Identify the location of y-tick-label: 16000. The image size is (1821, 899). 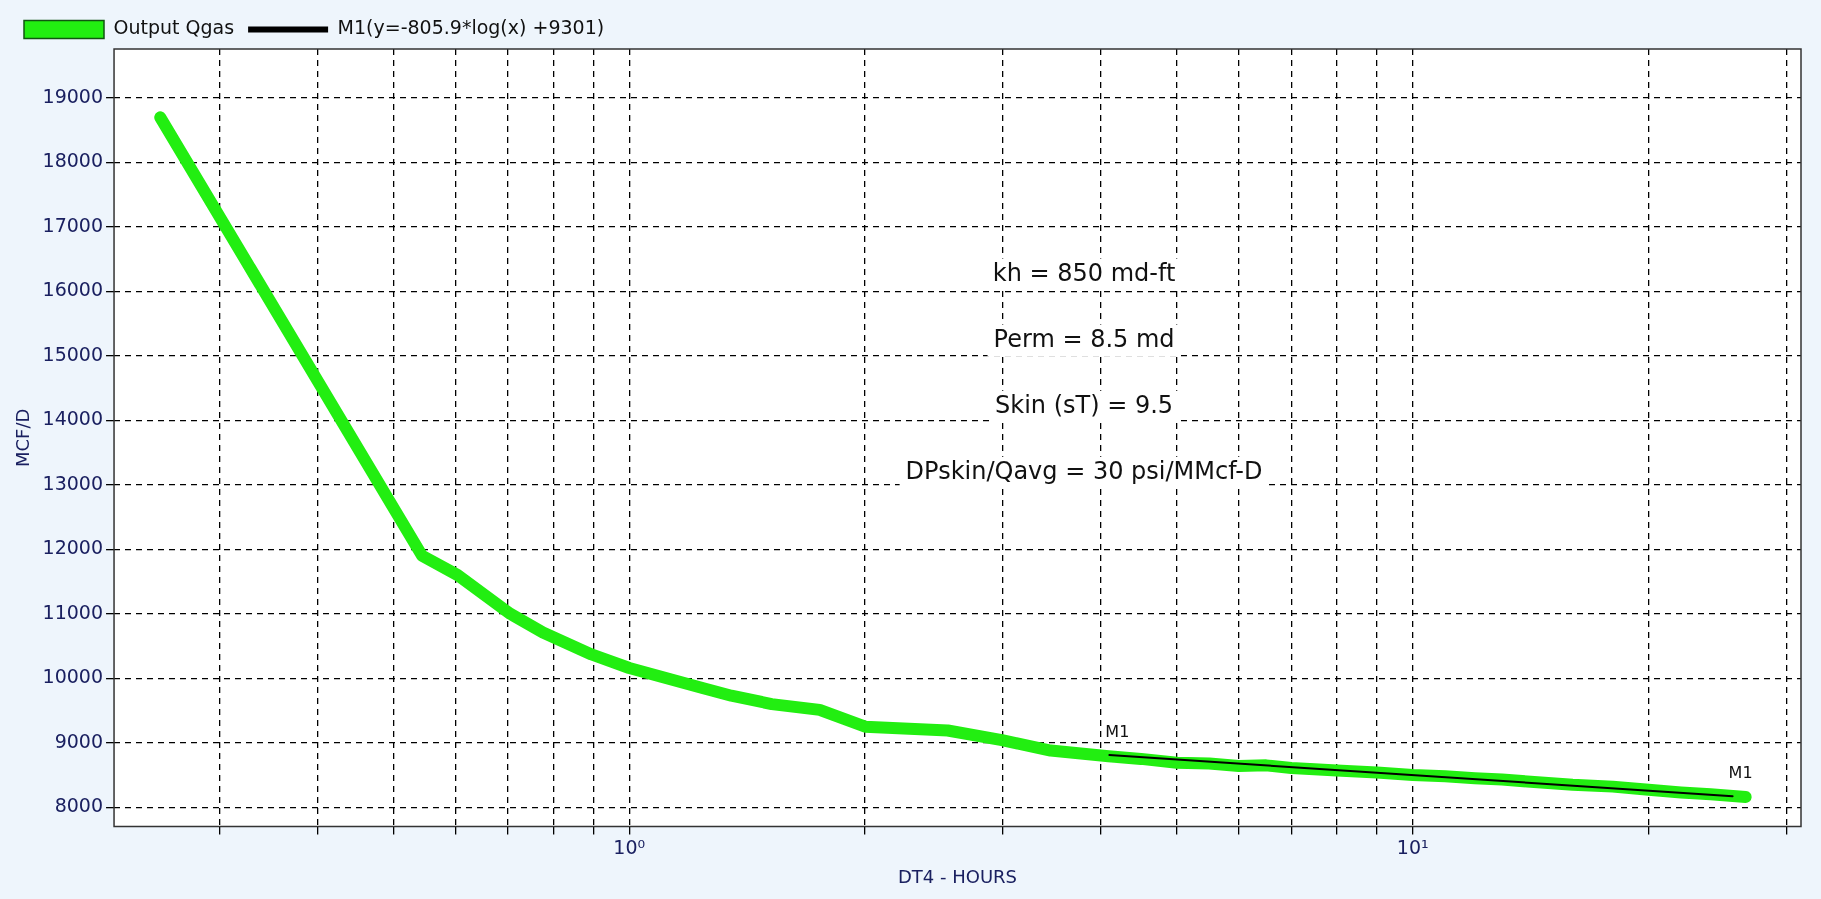
(73, 289).